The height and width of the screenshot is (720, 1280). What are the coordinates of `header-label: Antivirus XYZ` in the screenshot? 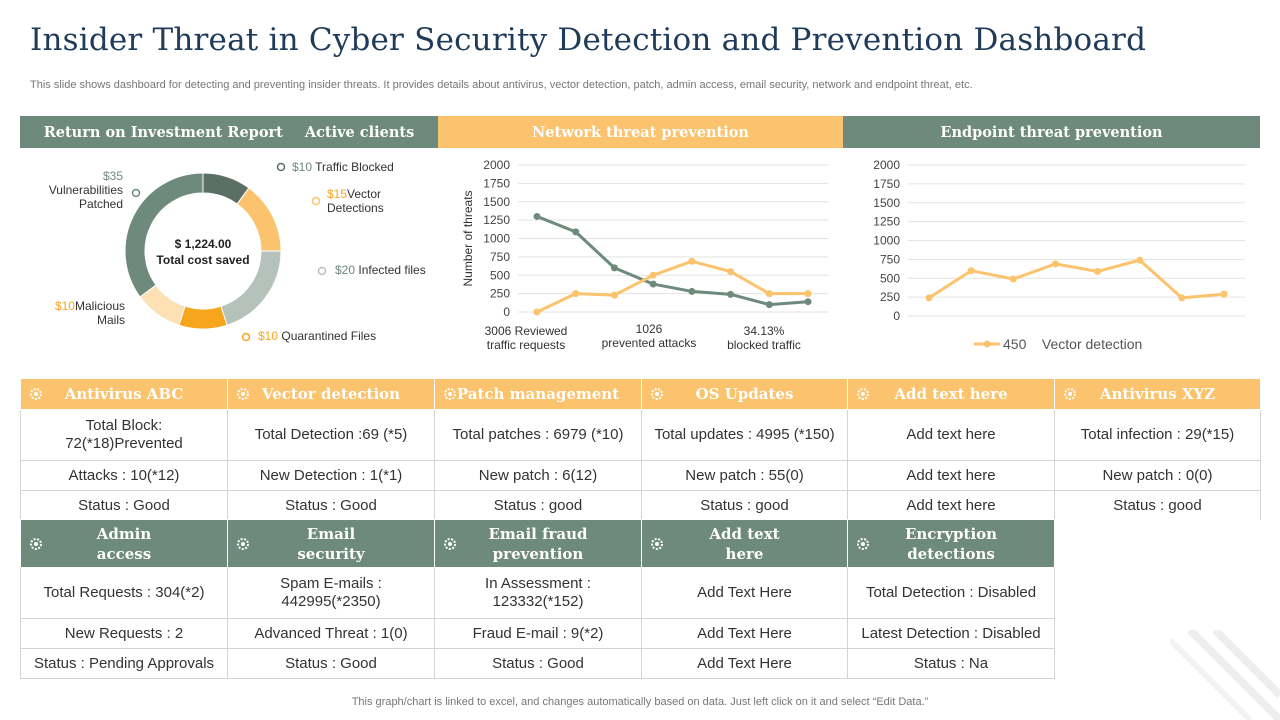 It's located at (1157, 394).